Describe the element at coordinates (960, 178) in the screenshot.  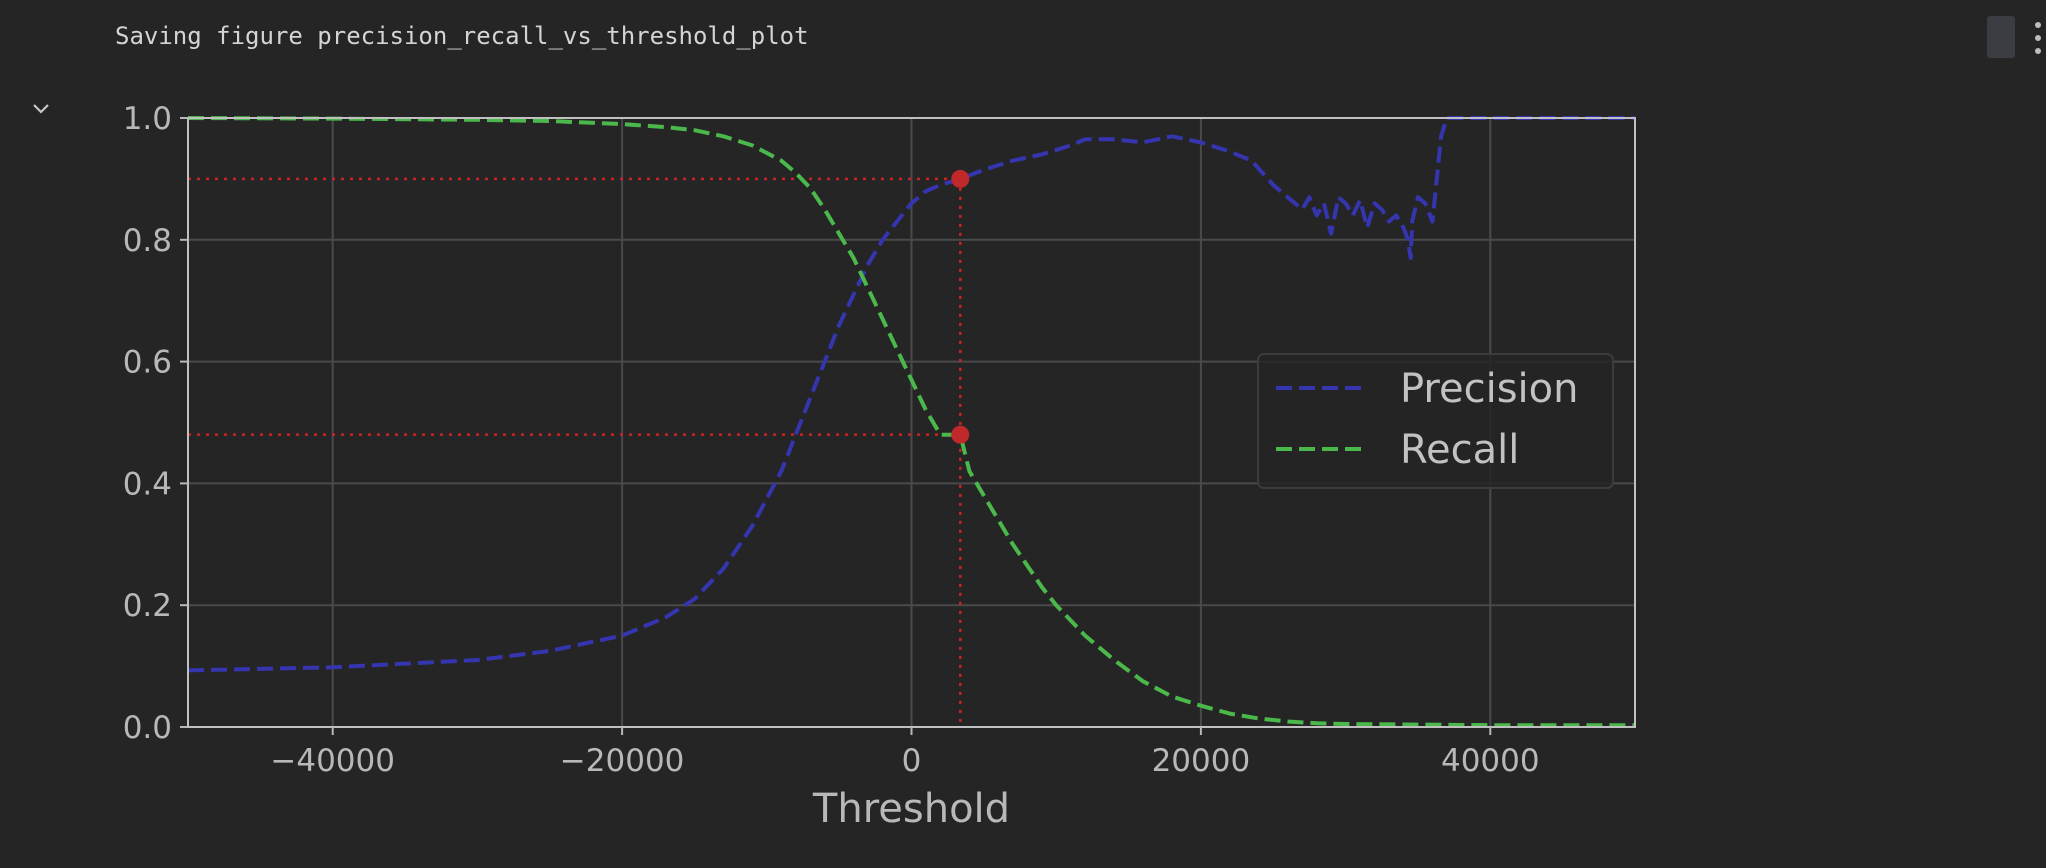
I see `precision-point` at that location.